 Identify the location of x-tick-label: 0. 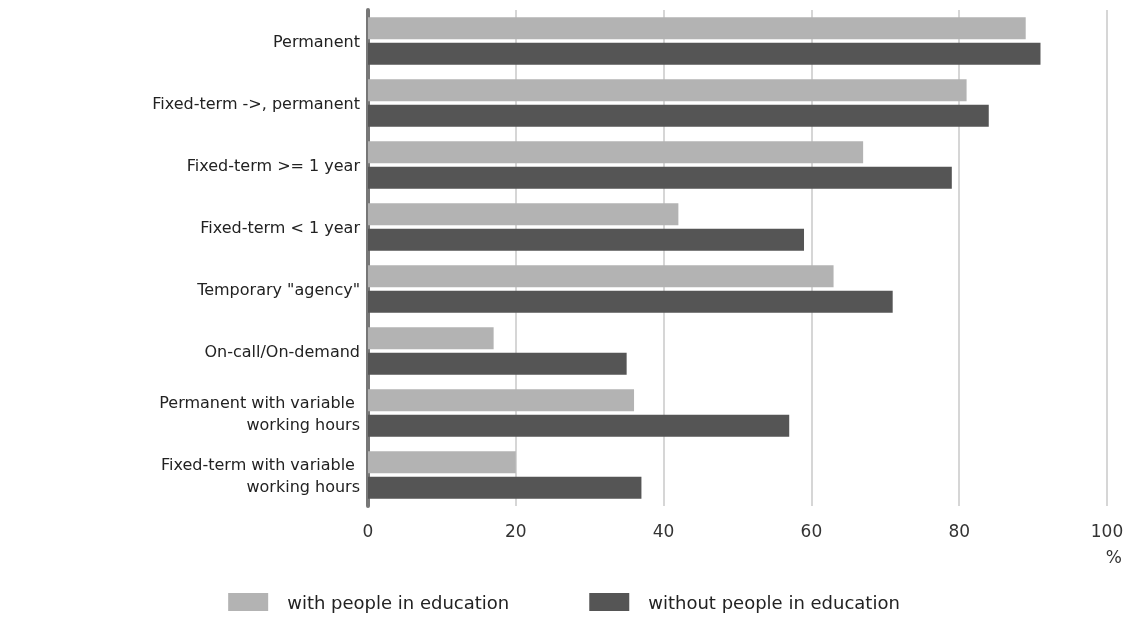
(368, 530).